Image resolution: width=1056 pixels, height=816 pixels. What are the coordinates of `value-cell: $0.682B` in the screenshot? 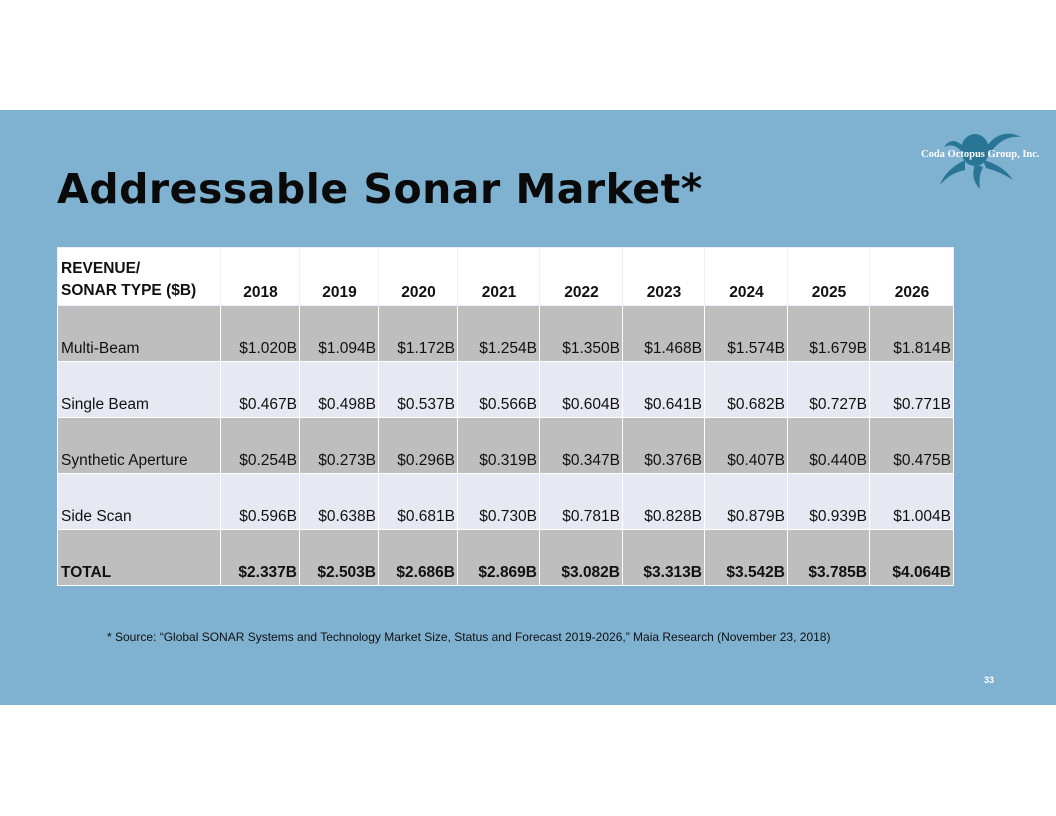 It's located at (746, 389).